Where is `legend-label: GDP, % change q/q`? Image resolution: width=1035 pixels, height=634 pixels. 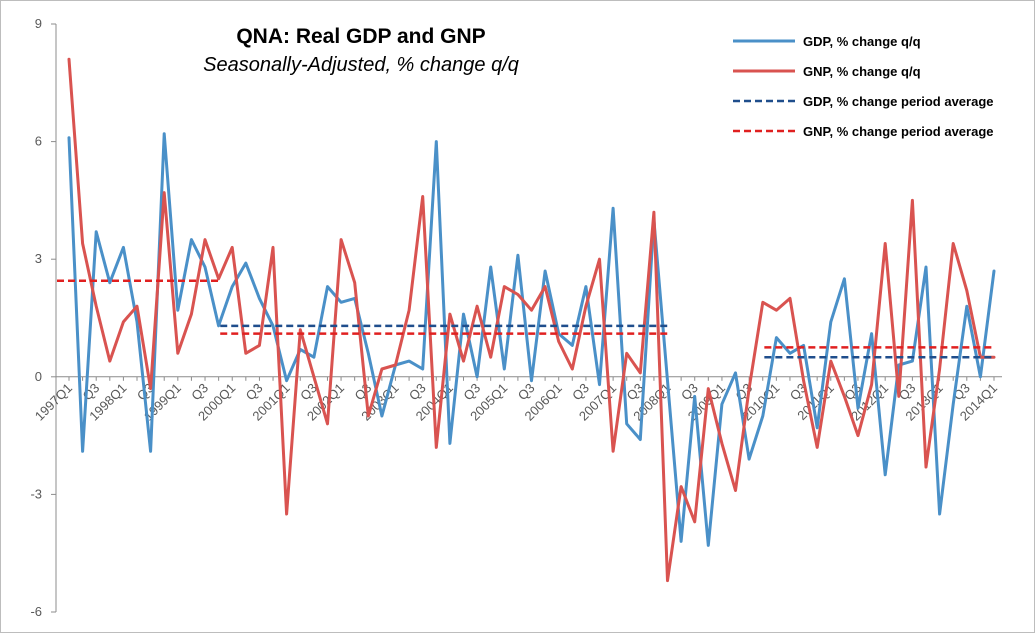
legend-label: GDP, % change q/q is located at coordinates (862, 41).